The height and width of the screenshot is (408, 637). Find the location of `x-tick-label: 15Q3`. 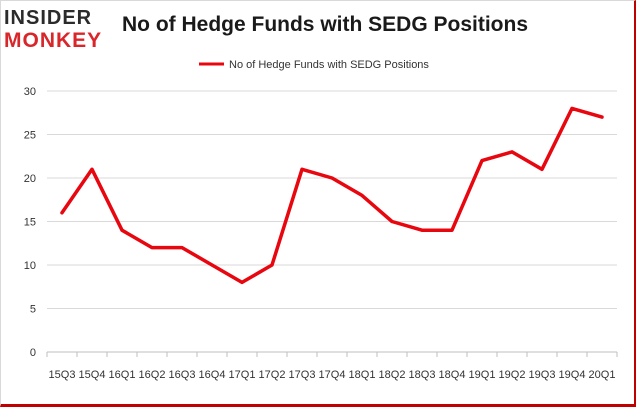

x-tick-label: 15Q3 is located at coordinates (62, 375).